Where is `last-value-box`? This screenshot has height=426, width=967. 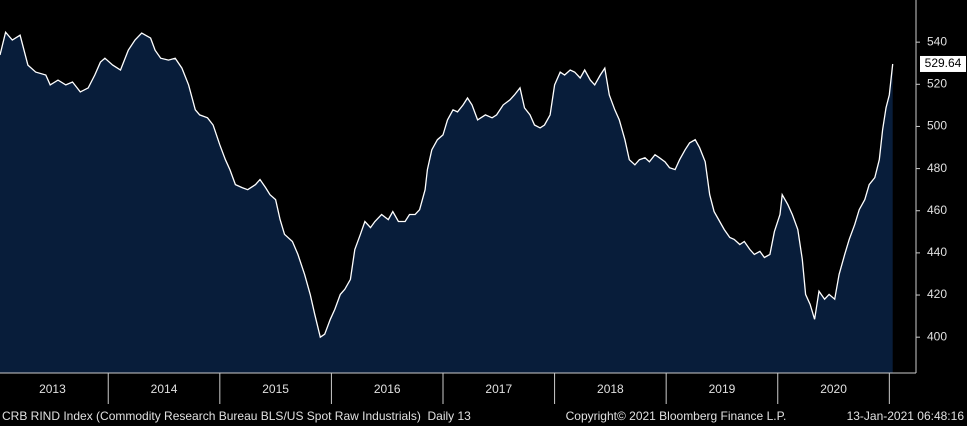
last-value-box is located at coordinates (943, 63).